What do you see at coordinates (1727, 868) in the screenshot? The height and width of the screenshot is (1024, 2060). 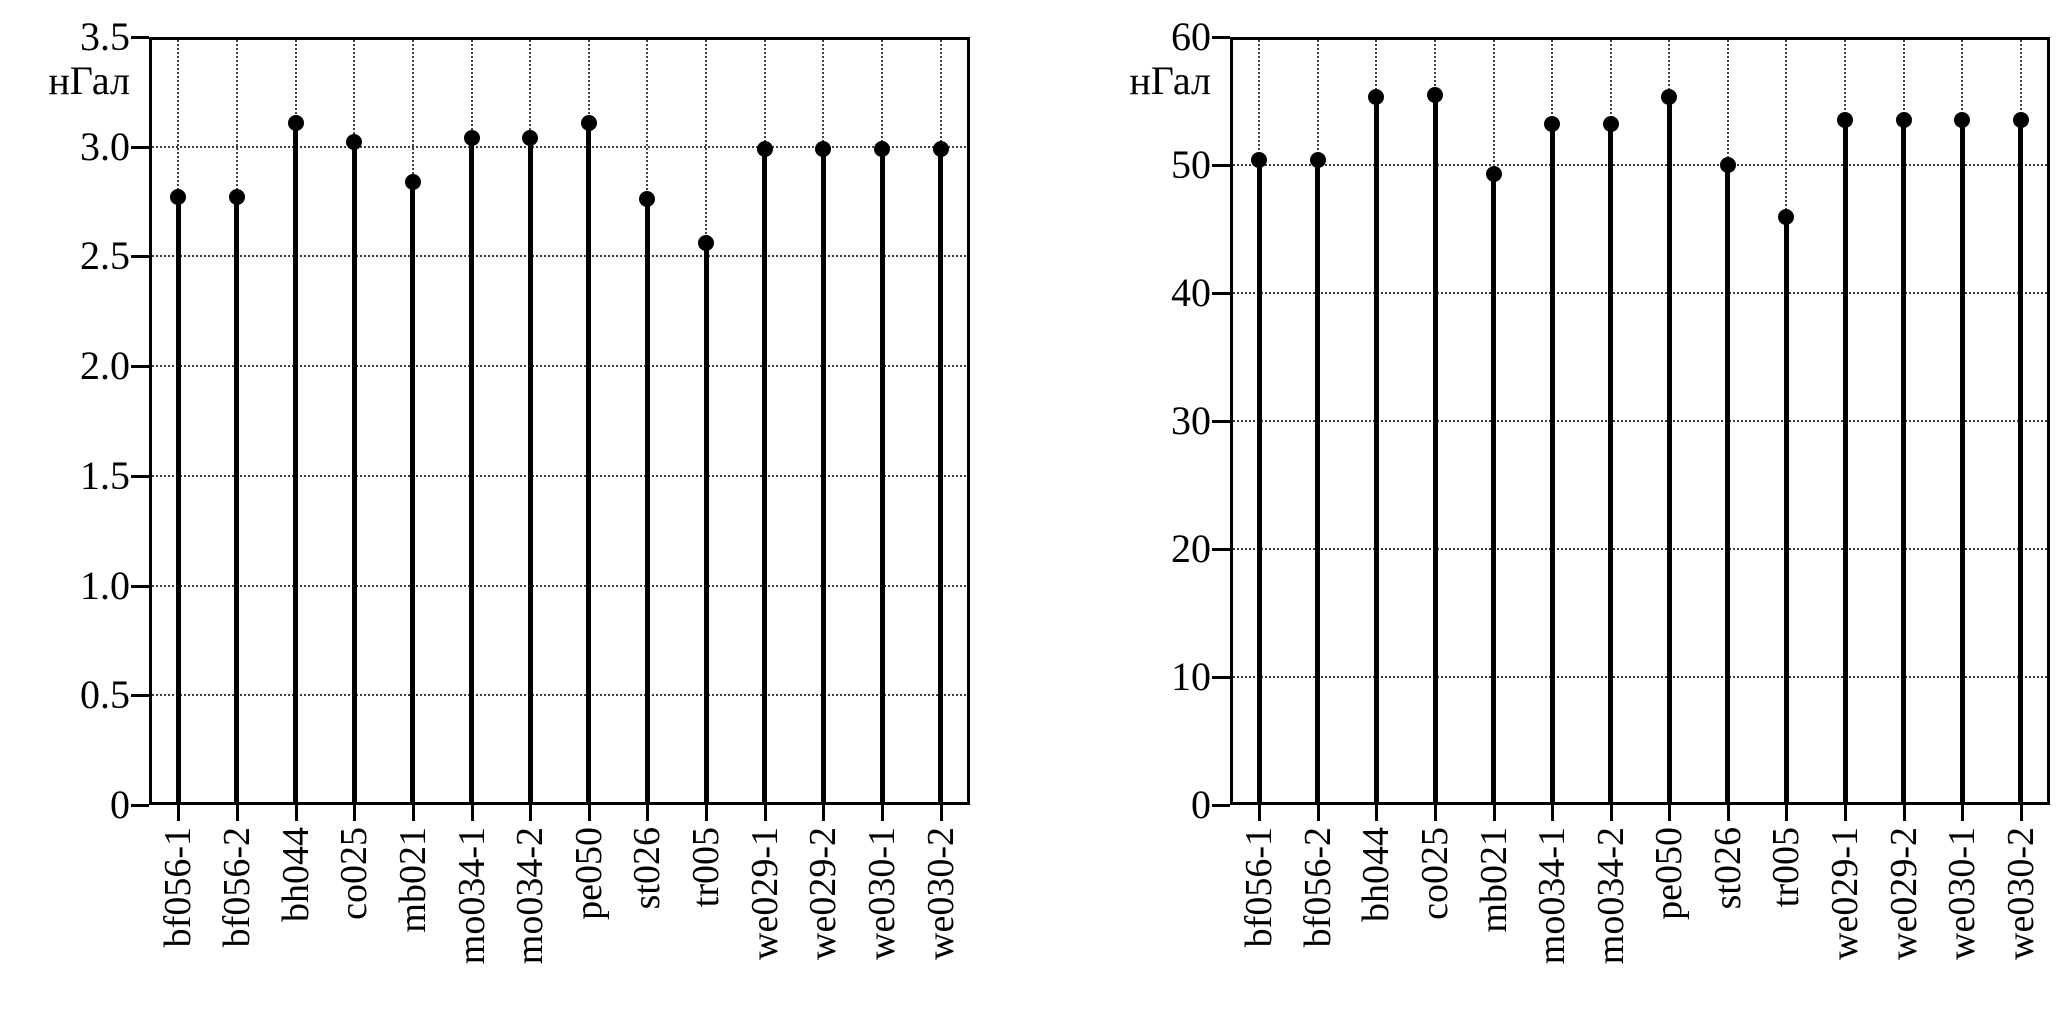 I see `x-axis-label: st026` at bounding box center [1727, 868].